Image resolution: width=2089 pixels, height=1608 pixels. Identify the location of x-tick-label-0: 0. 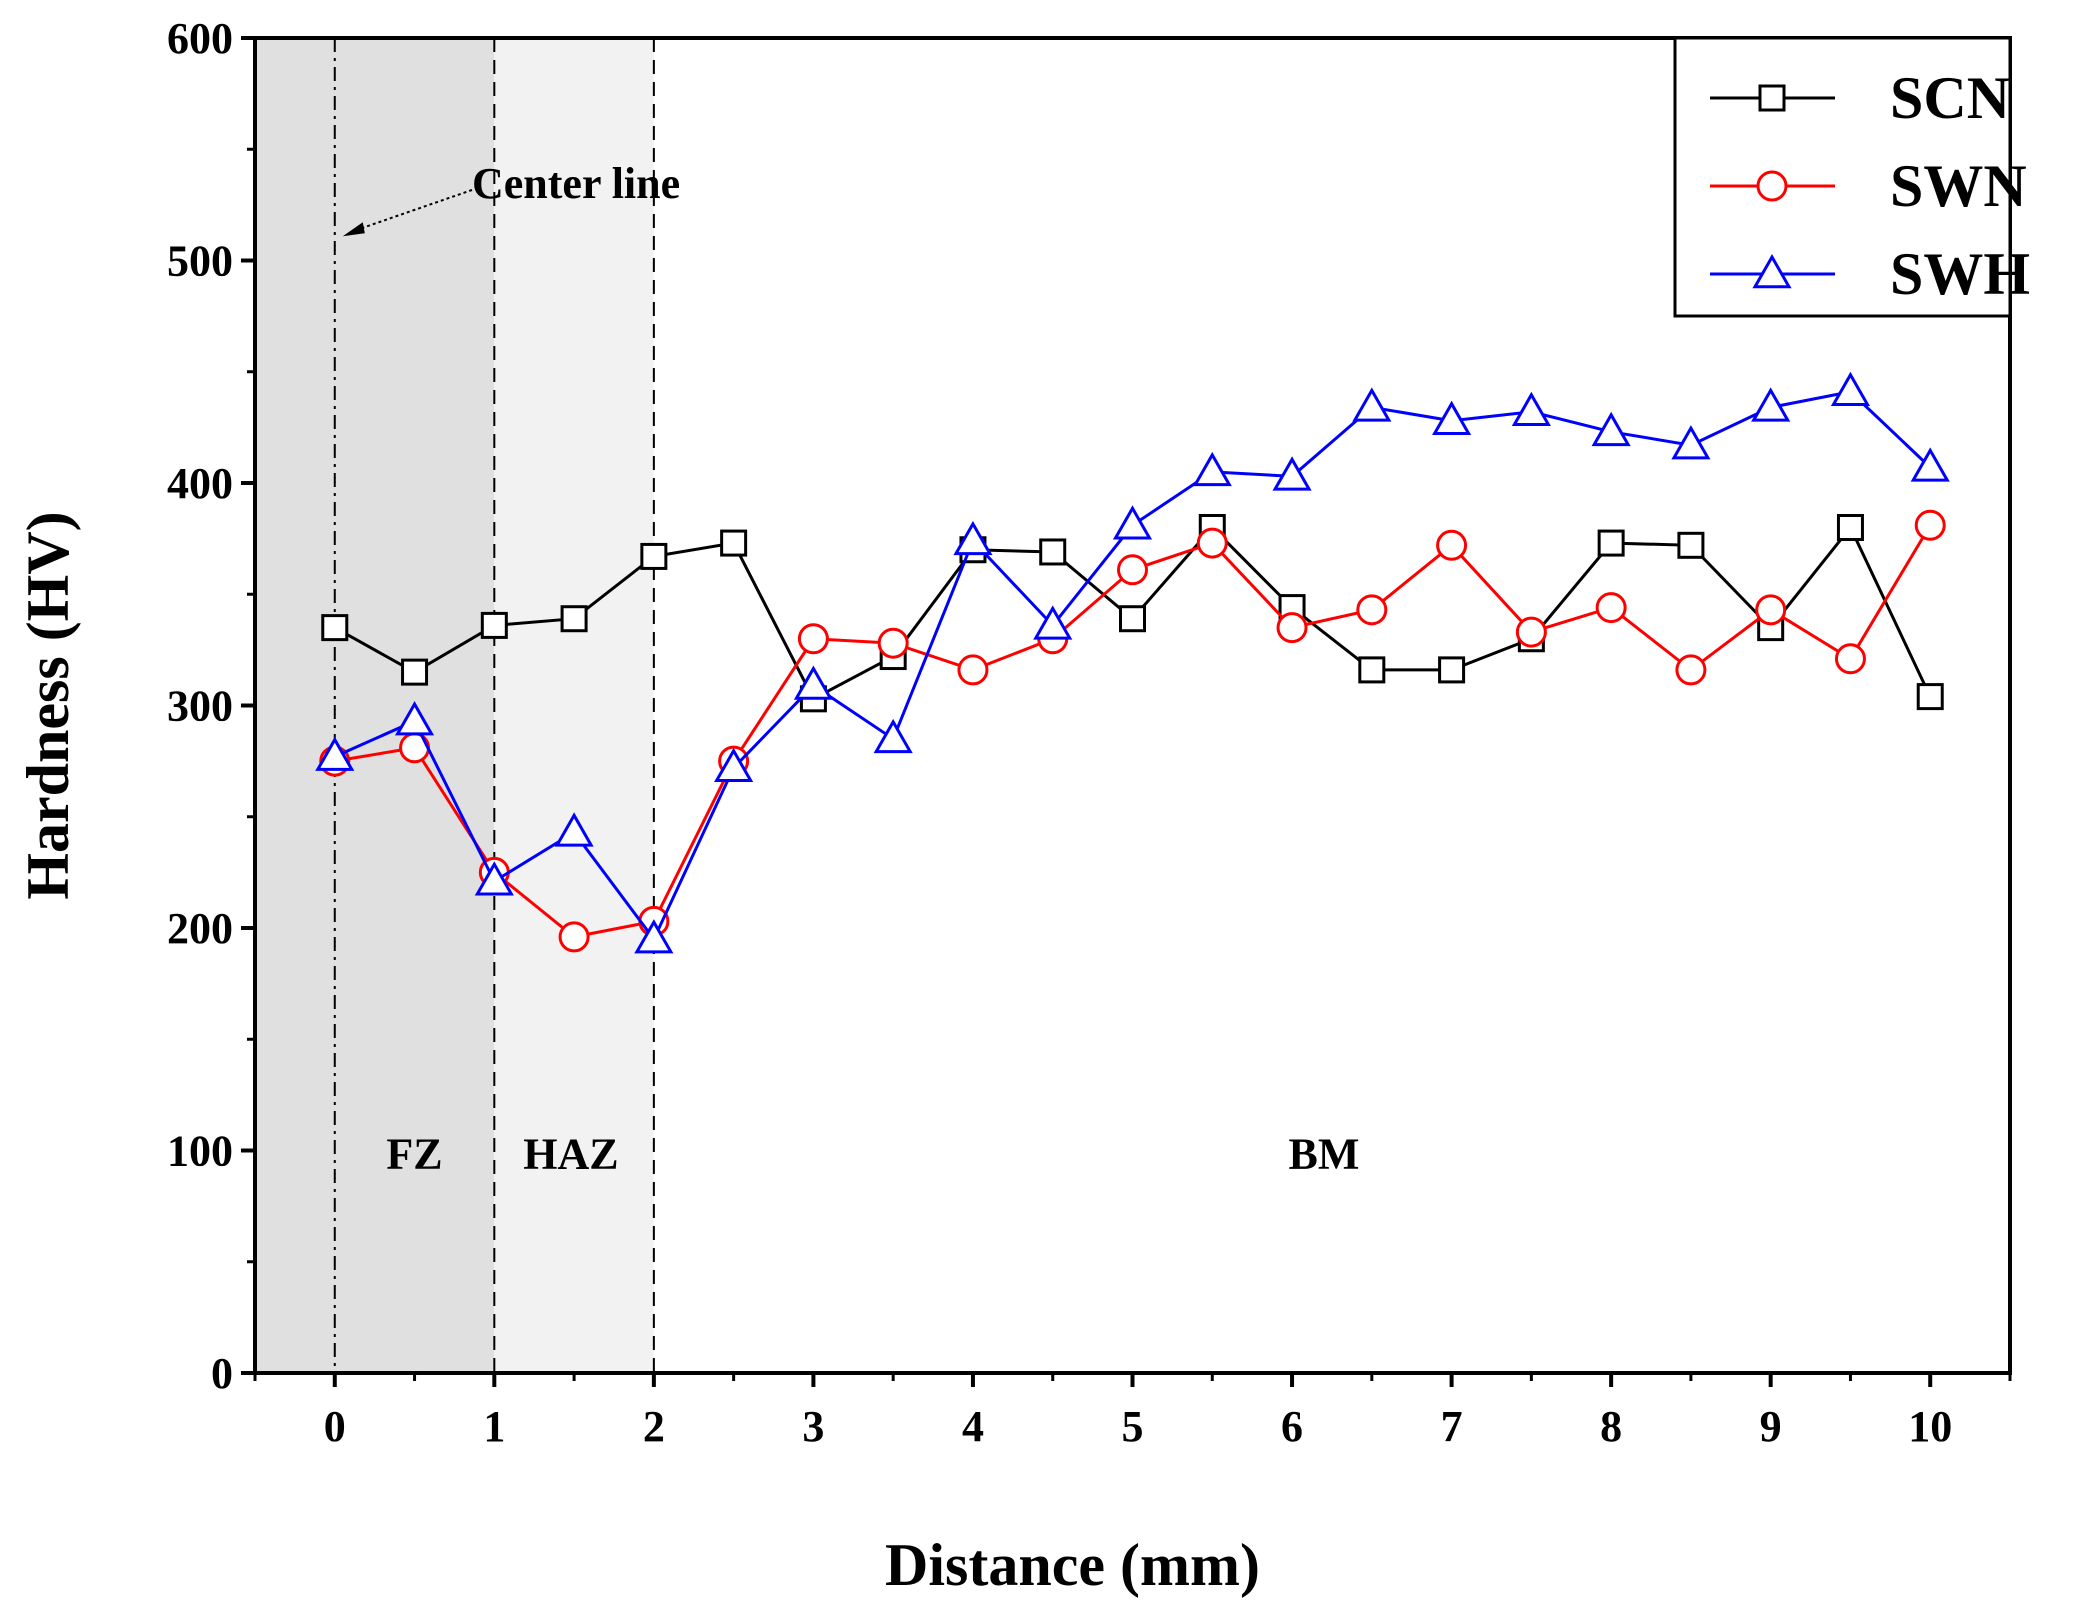
(335, 1426).